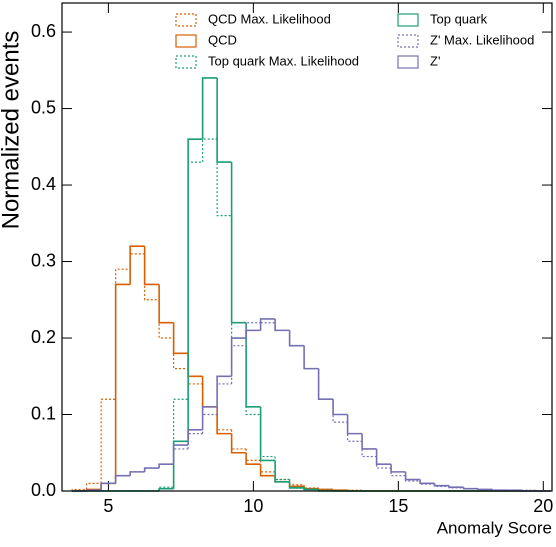 The height and width of the screenshot is (547, 556). Describe the element at coordinates (494, 527) in the screenshot. I see `x-axis-label: Anomaly Score` at that location.